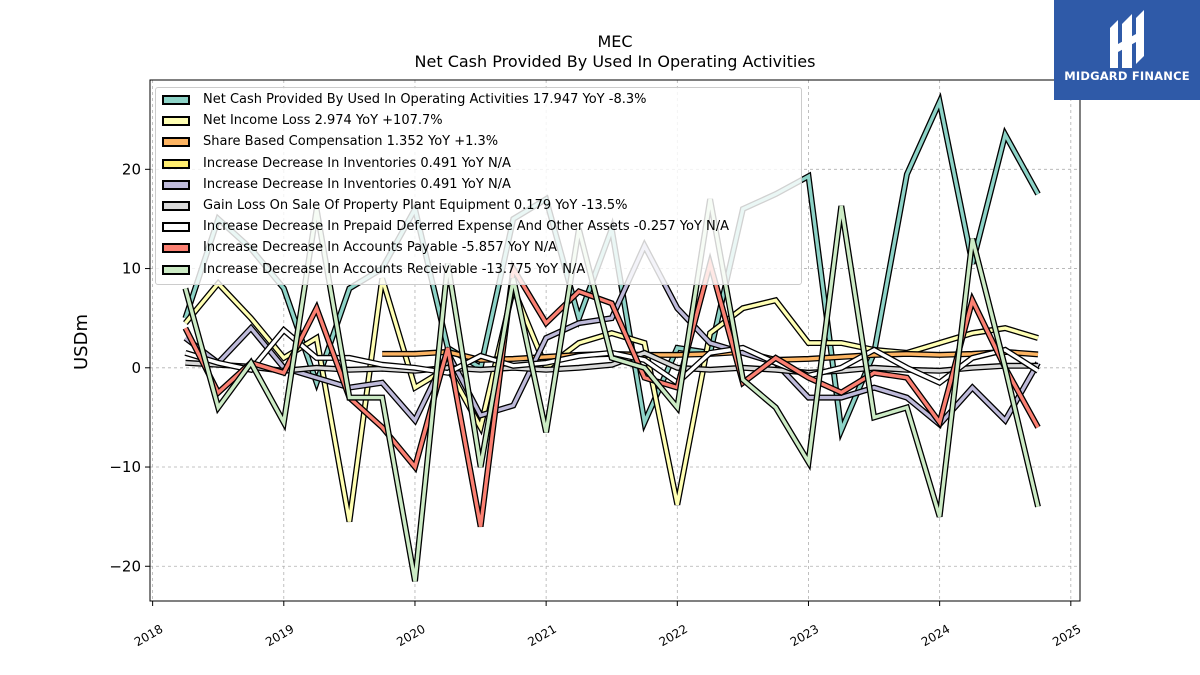 Image resolution: width=1200 pixels, height=675 pixels. What do you see at coordinates (935, 635) in the screenshot?
I see `x-tick-label: 2024` at bounding box center [935, 635].